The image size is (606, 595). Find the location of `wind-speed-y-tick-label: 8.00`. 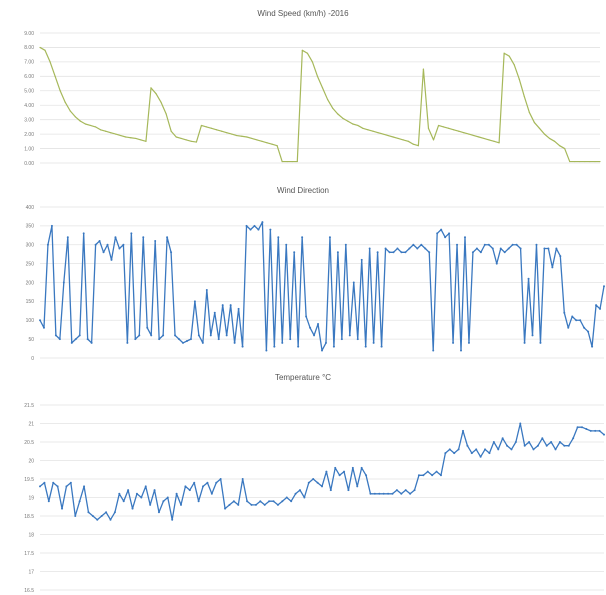

wind-speed-y-tick-label: 8.00 is located at coordinates (29, 48).